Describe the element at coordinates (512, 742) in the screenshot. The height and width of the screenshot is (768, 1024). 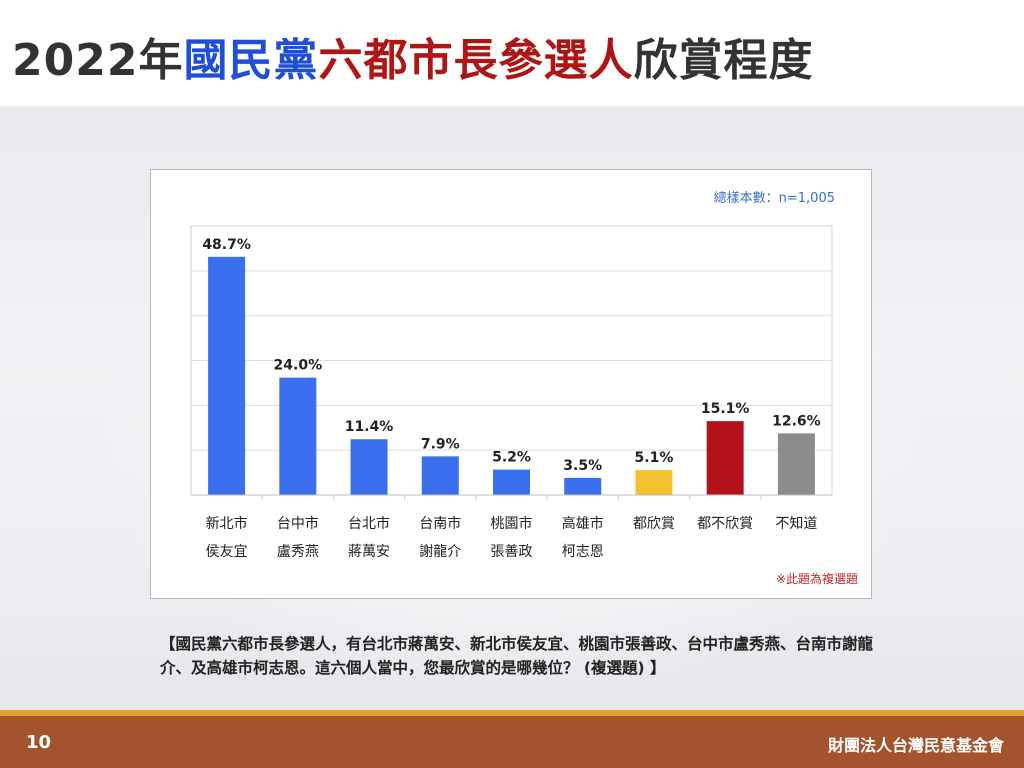
I see `footer-bar: 10 財團法人台灣民意基金會` at that location.